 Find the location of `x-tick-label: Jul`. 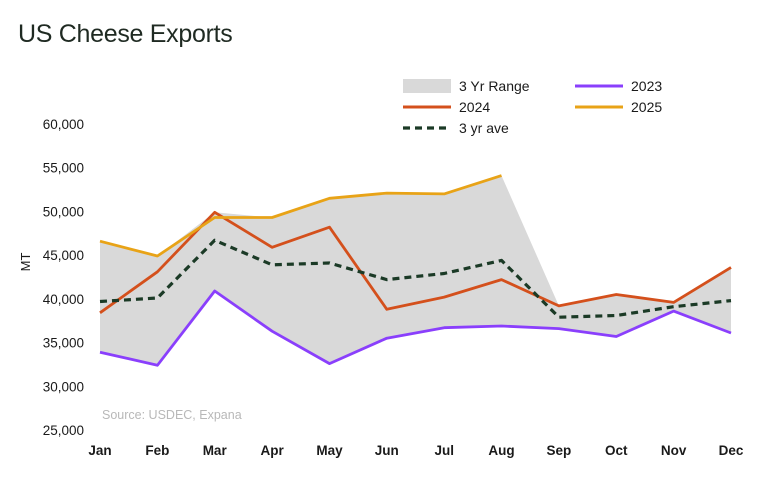

x-tick-label: Jul is located at coordinates (444, 450).